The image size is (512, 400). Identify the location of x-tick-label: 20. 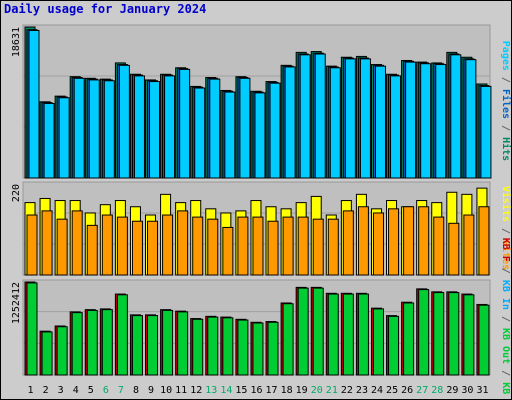
(317, 390).